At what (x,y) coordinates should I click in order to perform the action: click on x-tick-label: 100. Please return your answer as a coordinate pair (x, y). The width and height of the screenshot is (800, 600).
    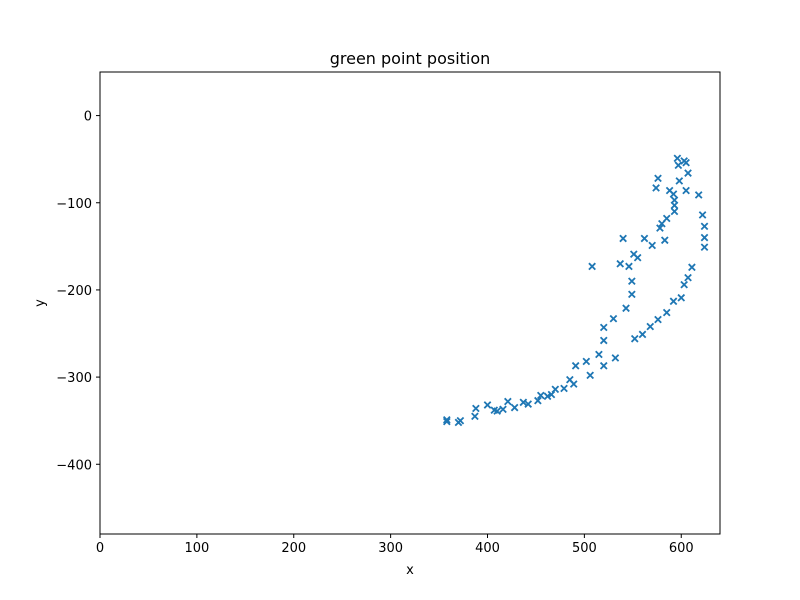
    Looking at the image, I should click on (196, 548).